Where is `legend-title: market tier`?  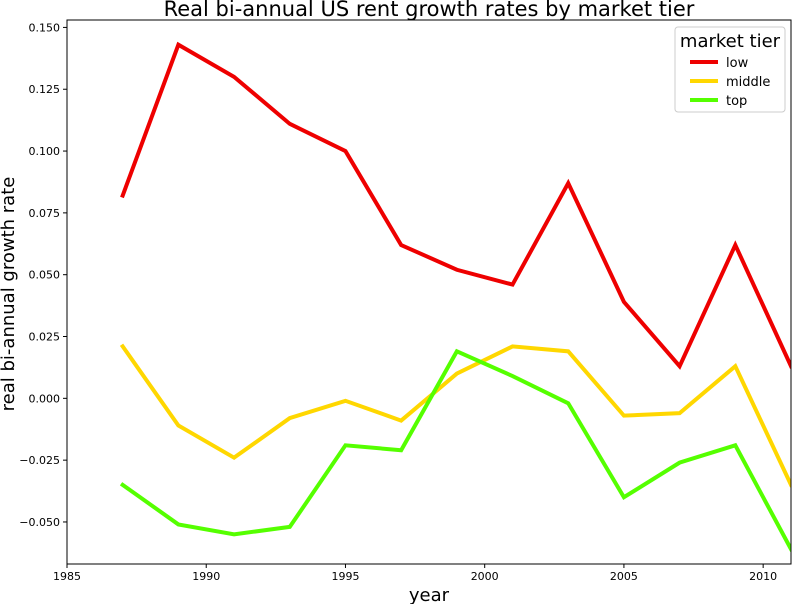
legend-title: market tier is located at coordinates (730, 41).